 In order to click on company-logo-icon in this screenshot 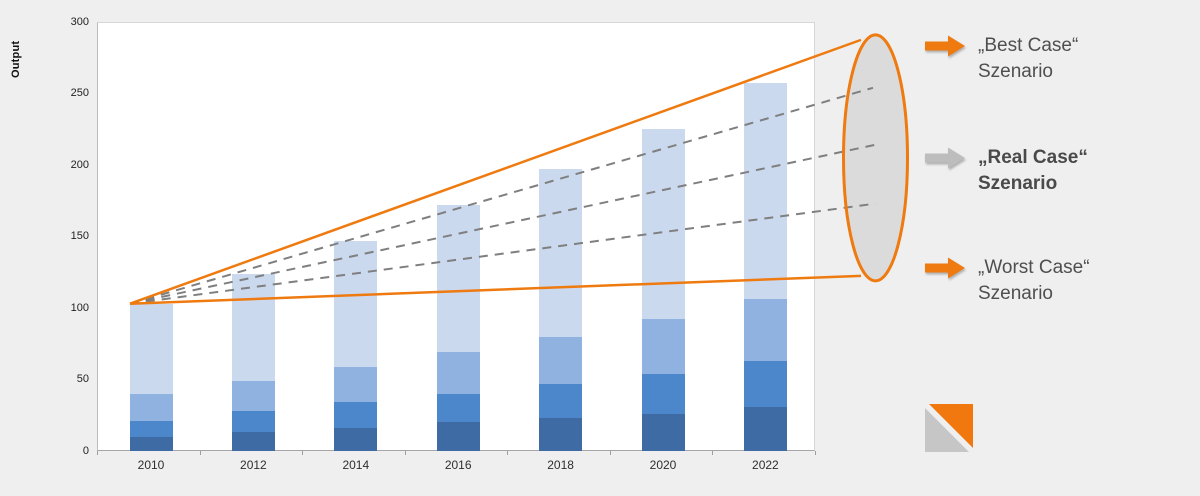, I will do `click(949, 428)`.